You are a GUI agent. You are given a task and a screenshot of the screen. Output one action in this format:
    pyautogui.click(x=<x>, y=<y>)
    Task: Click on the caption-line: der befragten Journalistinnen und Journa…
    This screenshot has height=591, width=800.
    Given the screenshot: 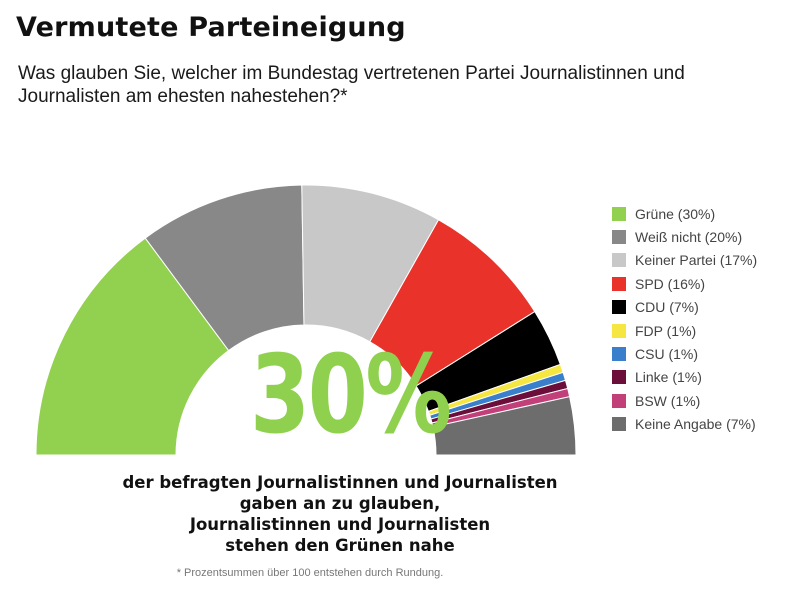 What is the action you would take?
    pyautogui.click(x=340, y=482)
    